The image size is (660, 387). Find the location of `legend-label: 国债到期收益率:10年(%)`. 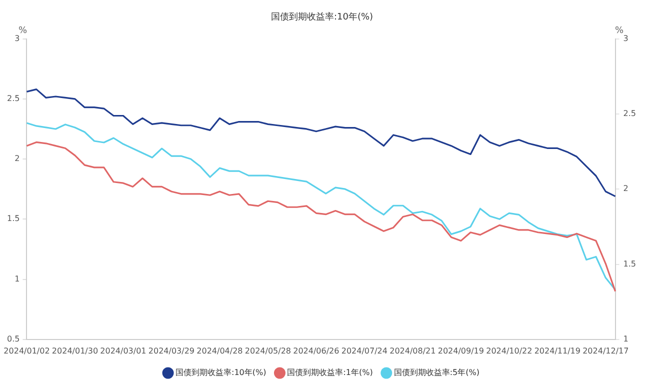

legend-label: 国债到期收益率:10年(%) is located at coordinates (221, 373).